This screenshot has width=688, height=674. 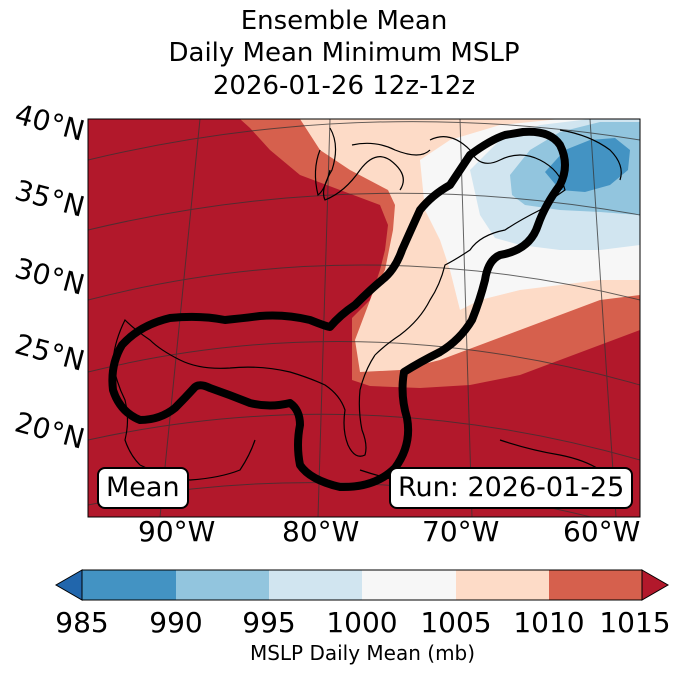 I want to click on colorbar-extend-low, so click(x=68, y=585).